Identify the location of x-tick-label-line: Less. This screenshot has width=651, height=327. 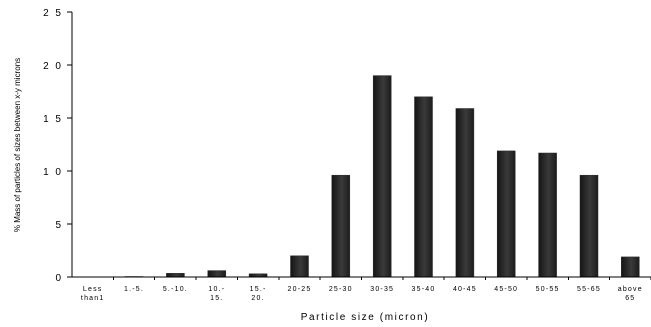
(93, 289).